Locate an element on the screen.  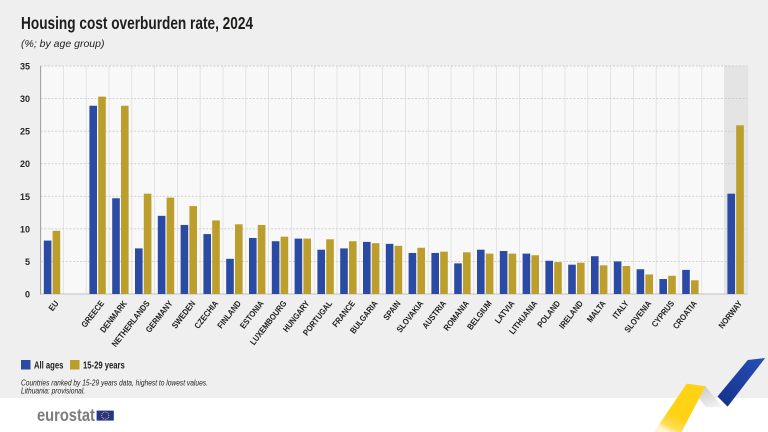
svg-text: 30 is located at coordinates (25, 99).